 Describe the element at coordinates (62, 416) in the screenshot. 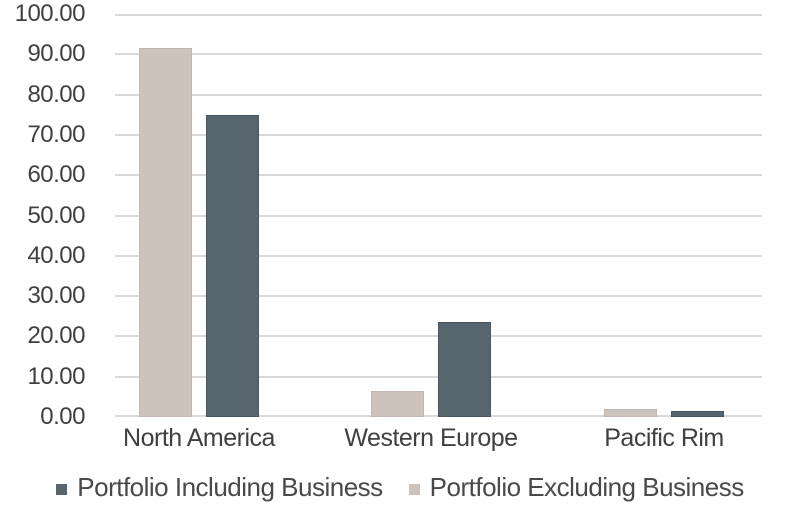

I see `y-axis-tick-label: 0.00` at that location.